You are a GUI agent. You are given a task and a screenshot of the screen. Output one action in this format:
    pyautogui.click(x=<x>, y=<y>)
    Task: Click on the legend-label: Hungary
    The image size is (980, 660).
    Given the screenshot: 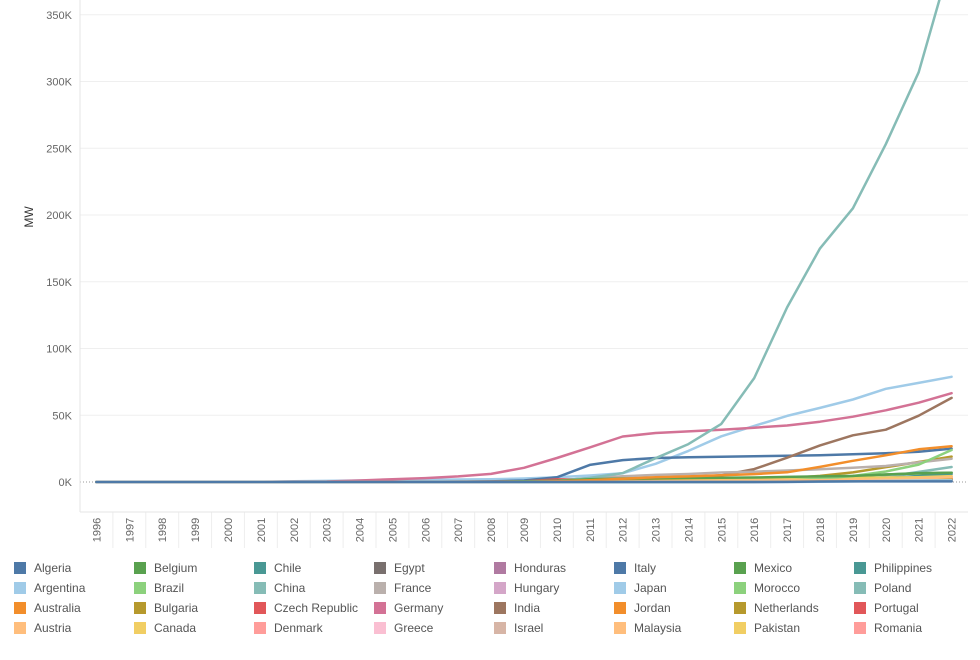 What is the action you would take?
    pyautogui.click(x=537, y=588)
    